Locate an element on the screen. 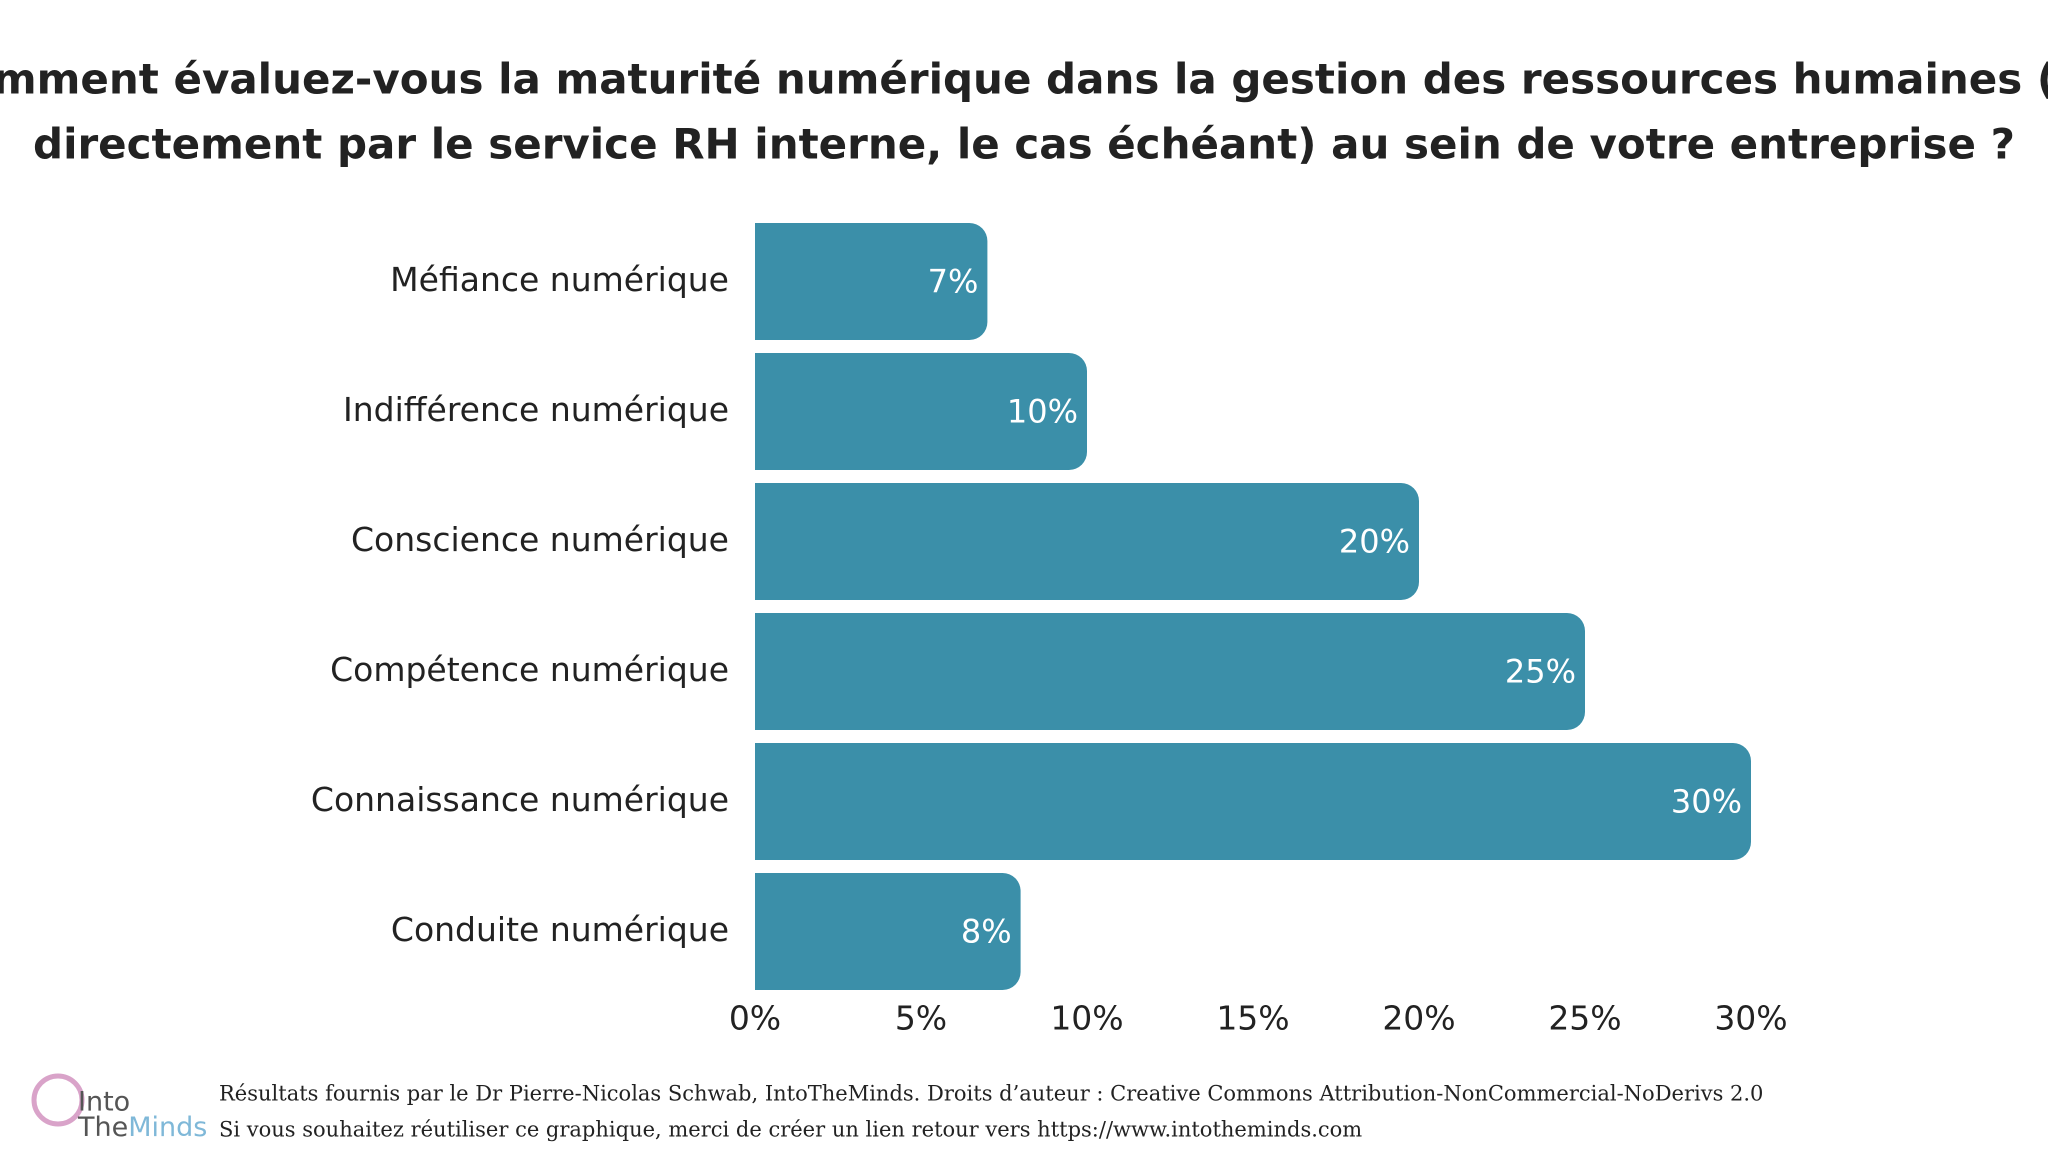 The image size is (2048, 1152). logo-text: TheMinds is located at coordinates (142, 1127).